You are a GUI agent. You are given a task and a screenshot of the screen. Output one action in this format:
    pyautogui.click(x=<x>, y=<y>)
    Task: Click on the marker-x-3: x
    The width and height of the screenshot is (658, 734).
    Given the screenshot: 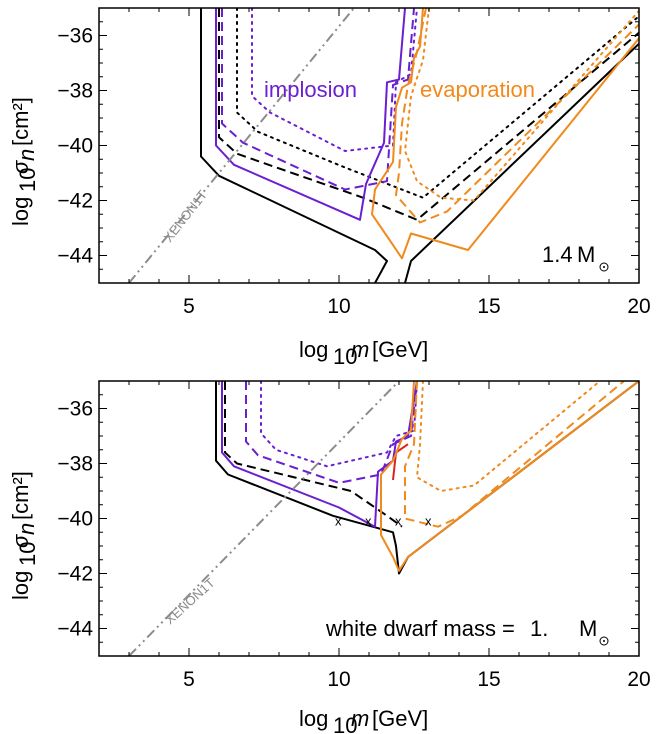 What is the action you would take?
    pyautogui.click(x=428, y=520)
    